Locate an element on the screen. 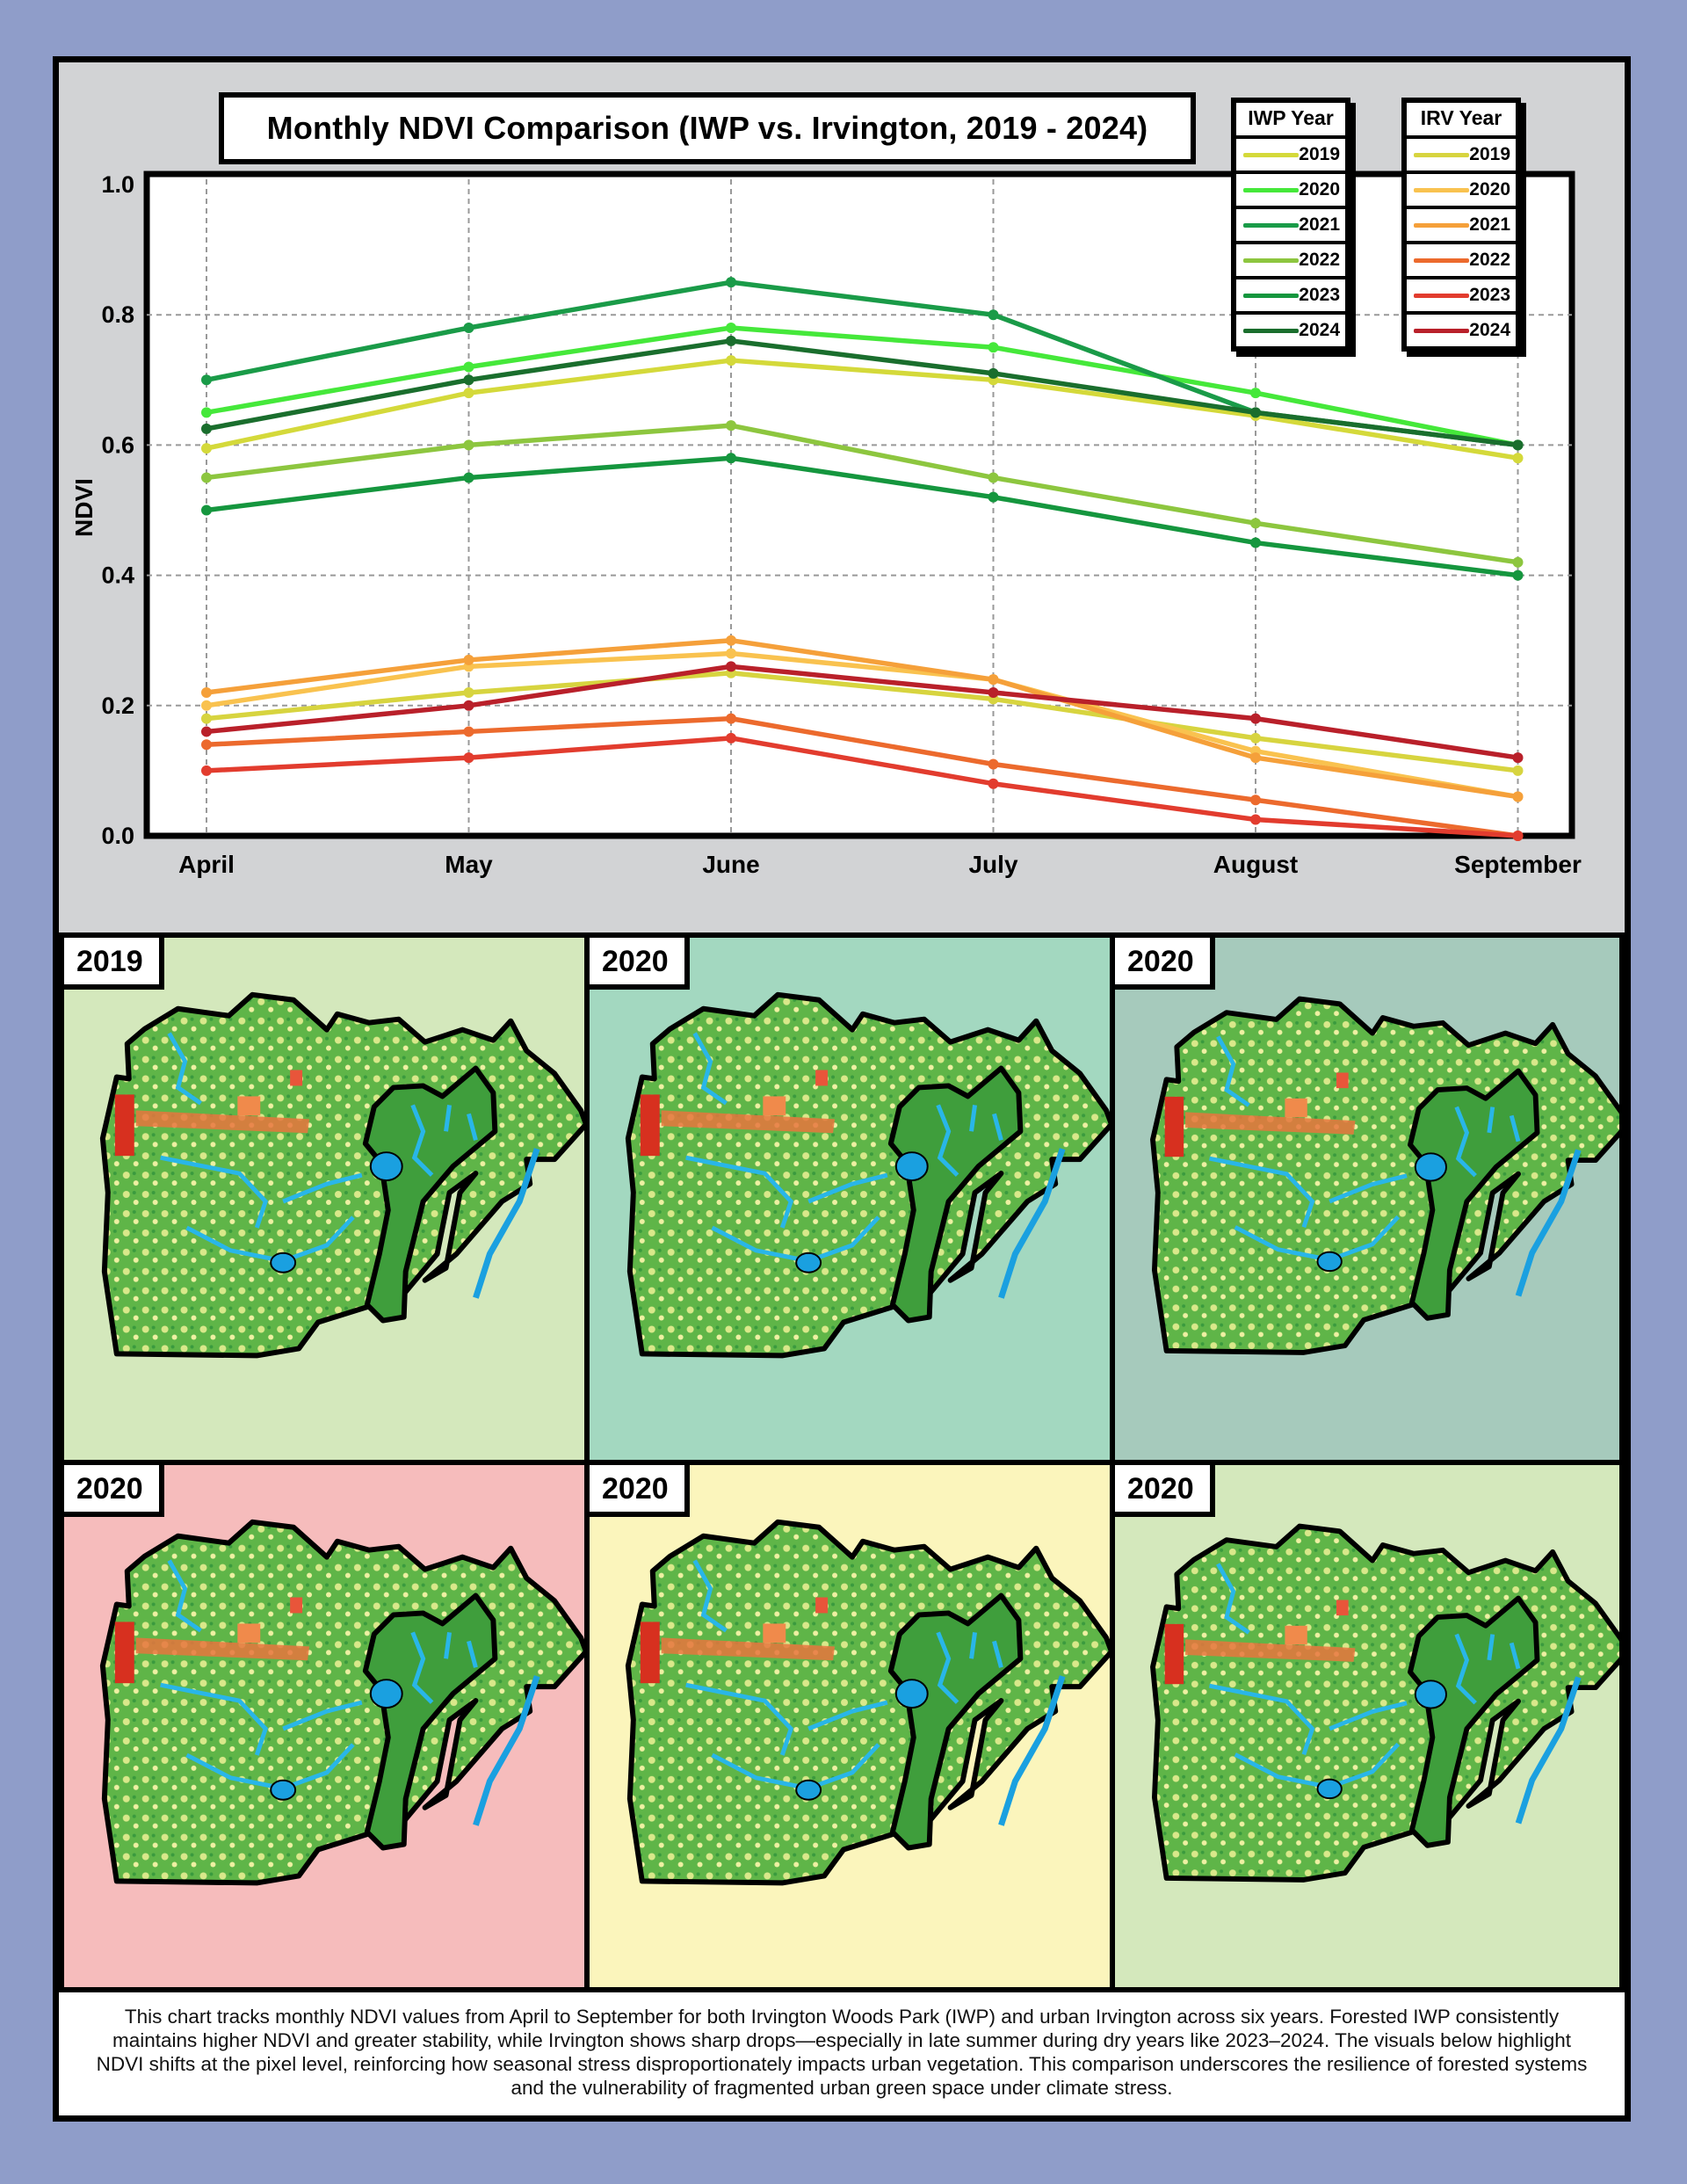 The image size is (1687, 2184). legend-entry: 2021 is located at coordinates (1290, 226).